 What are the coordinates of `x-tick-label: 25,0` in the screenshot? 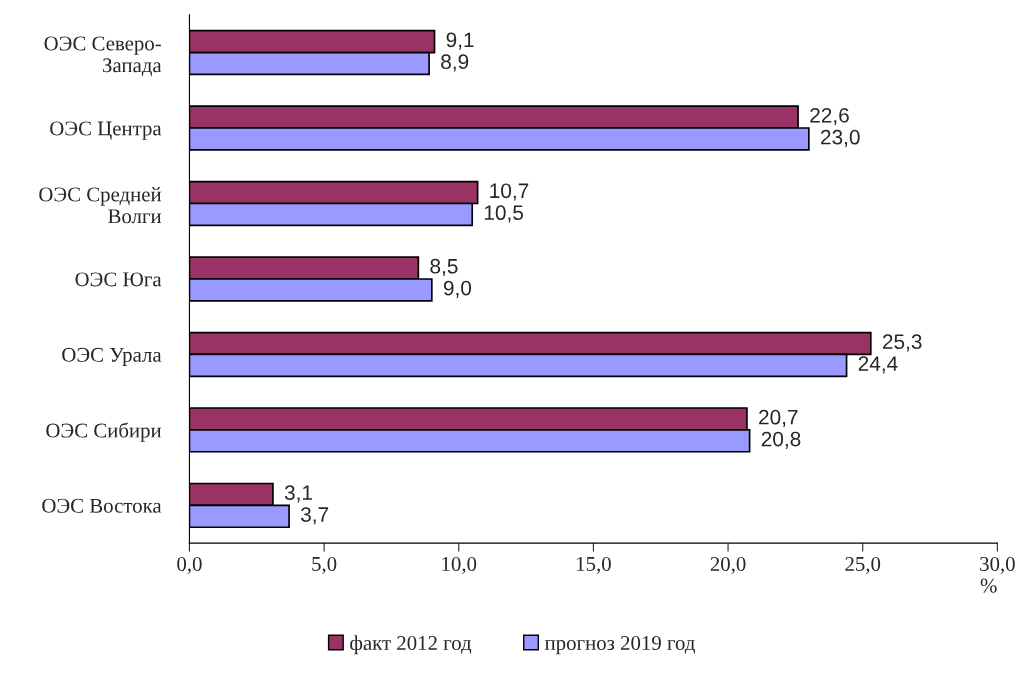 It's located at (863, 565).